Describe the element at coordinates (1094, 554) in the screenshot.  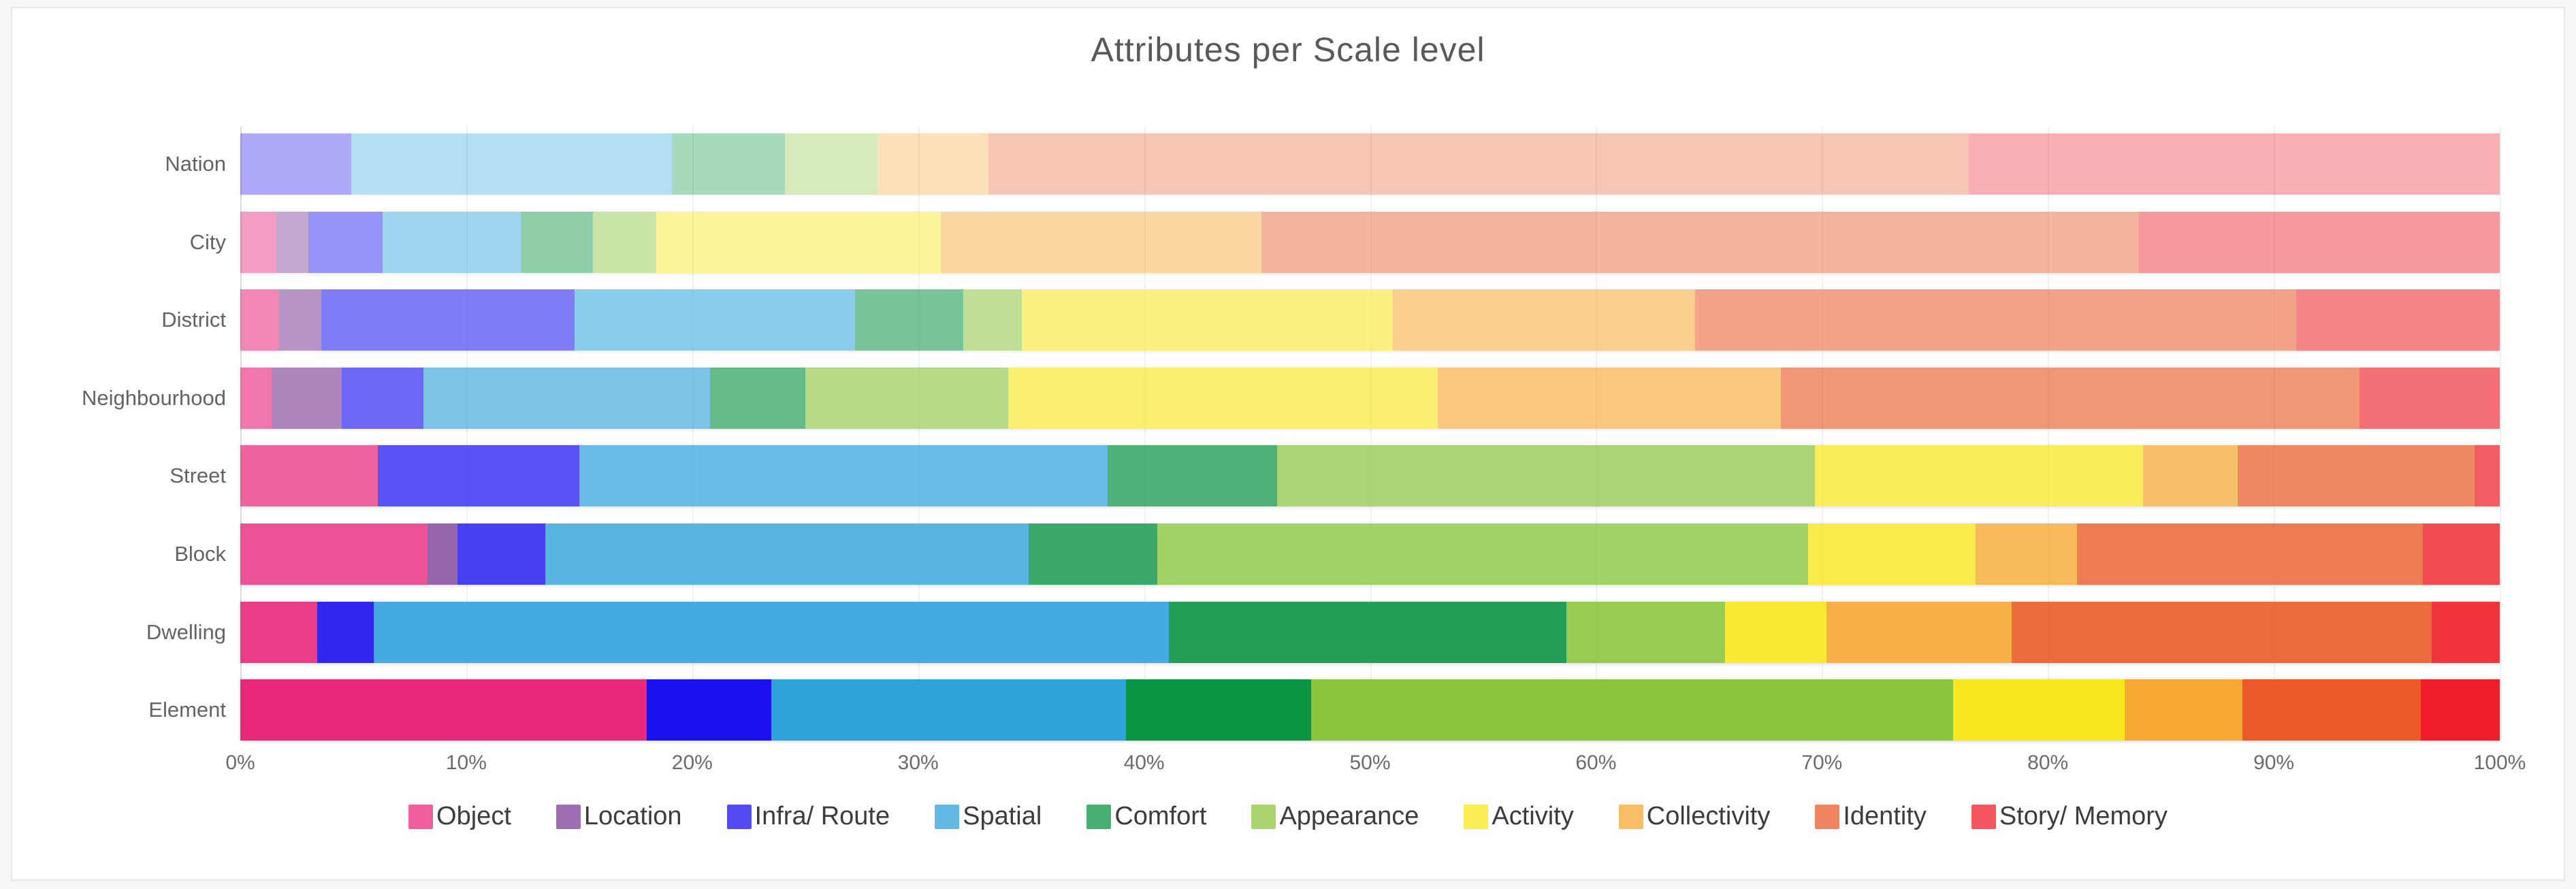
I see `bar-segment-comfort-block` at that location.